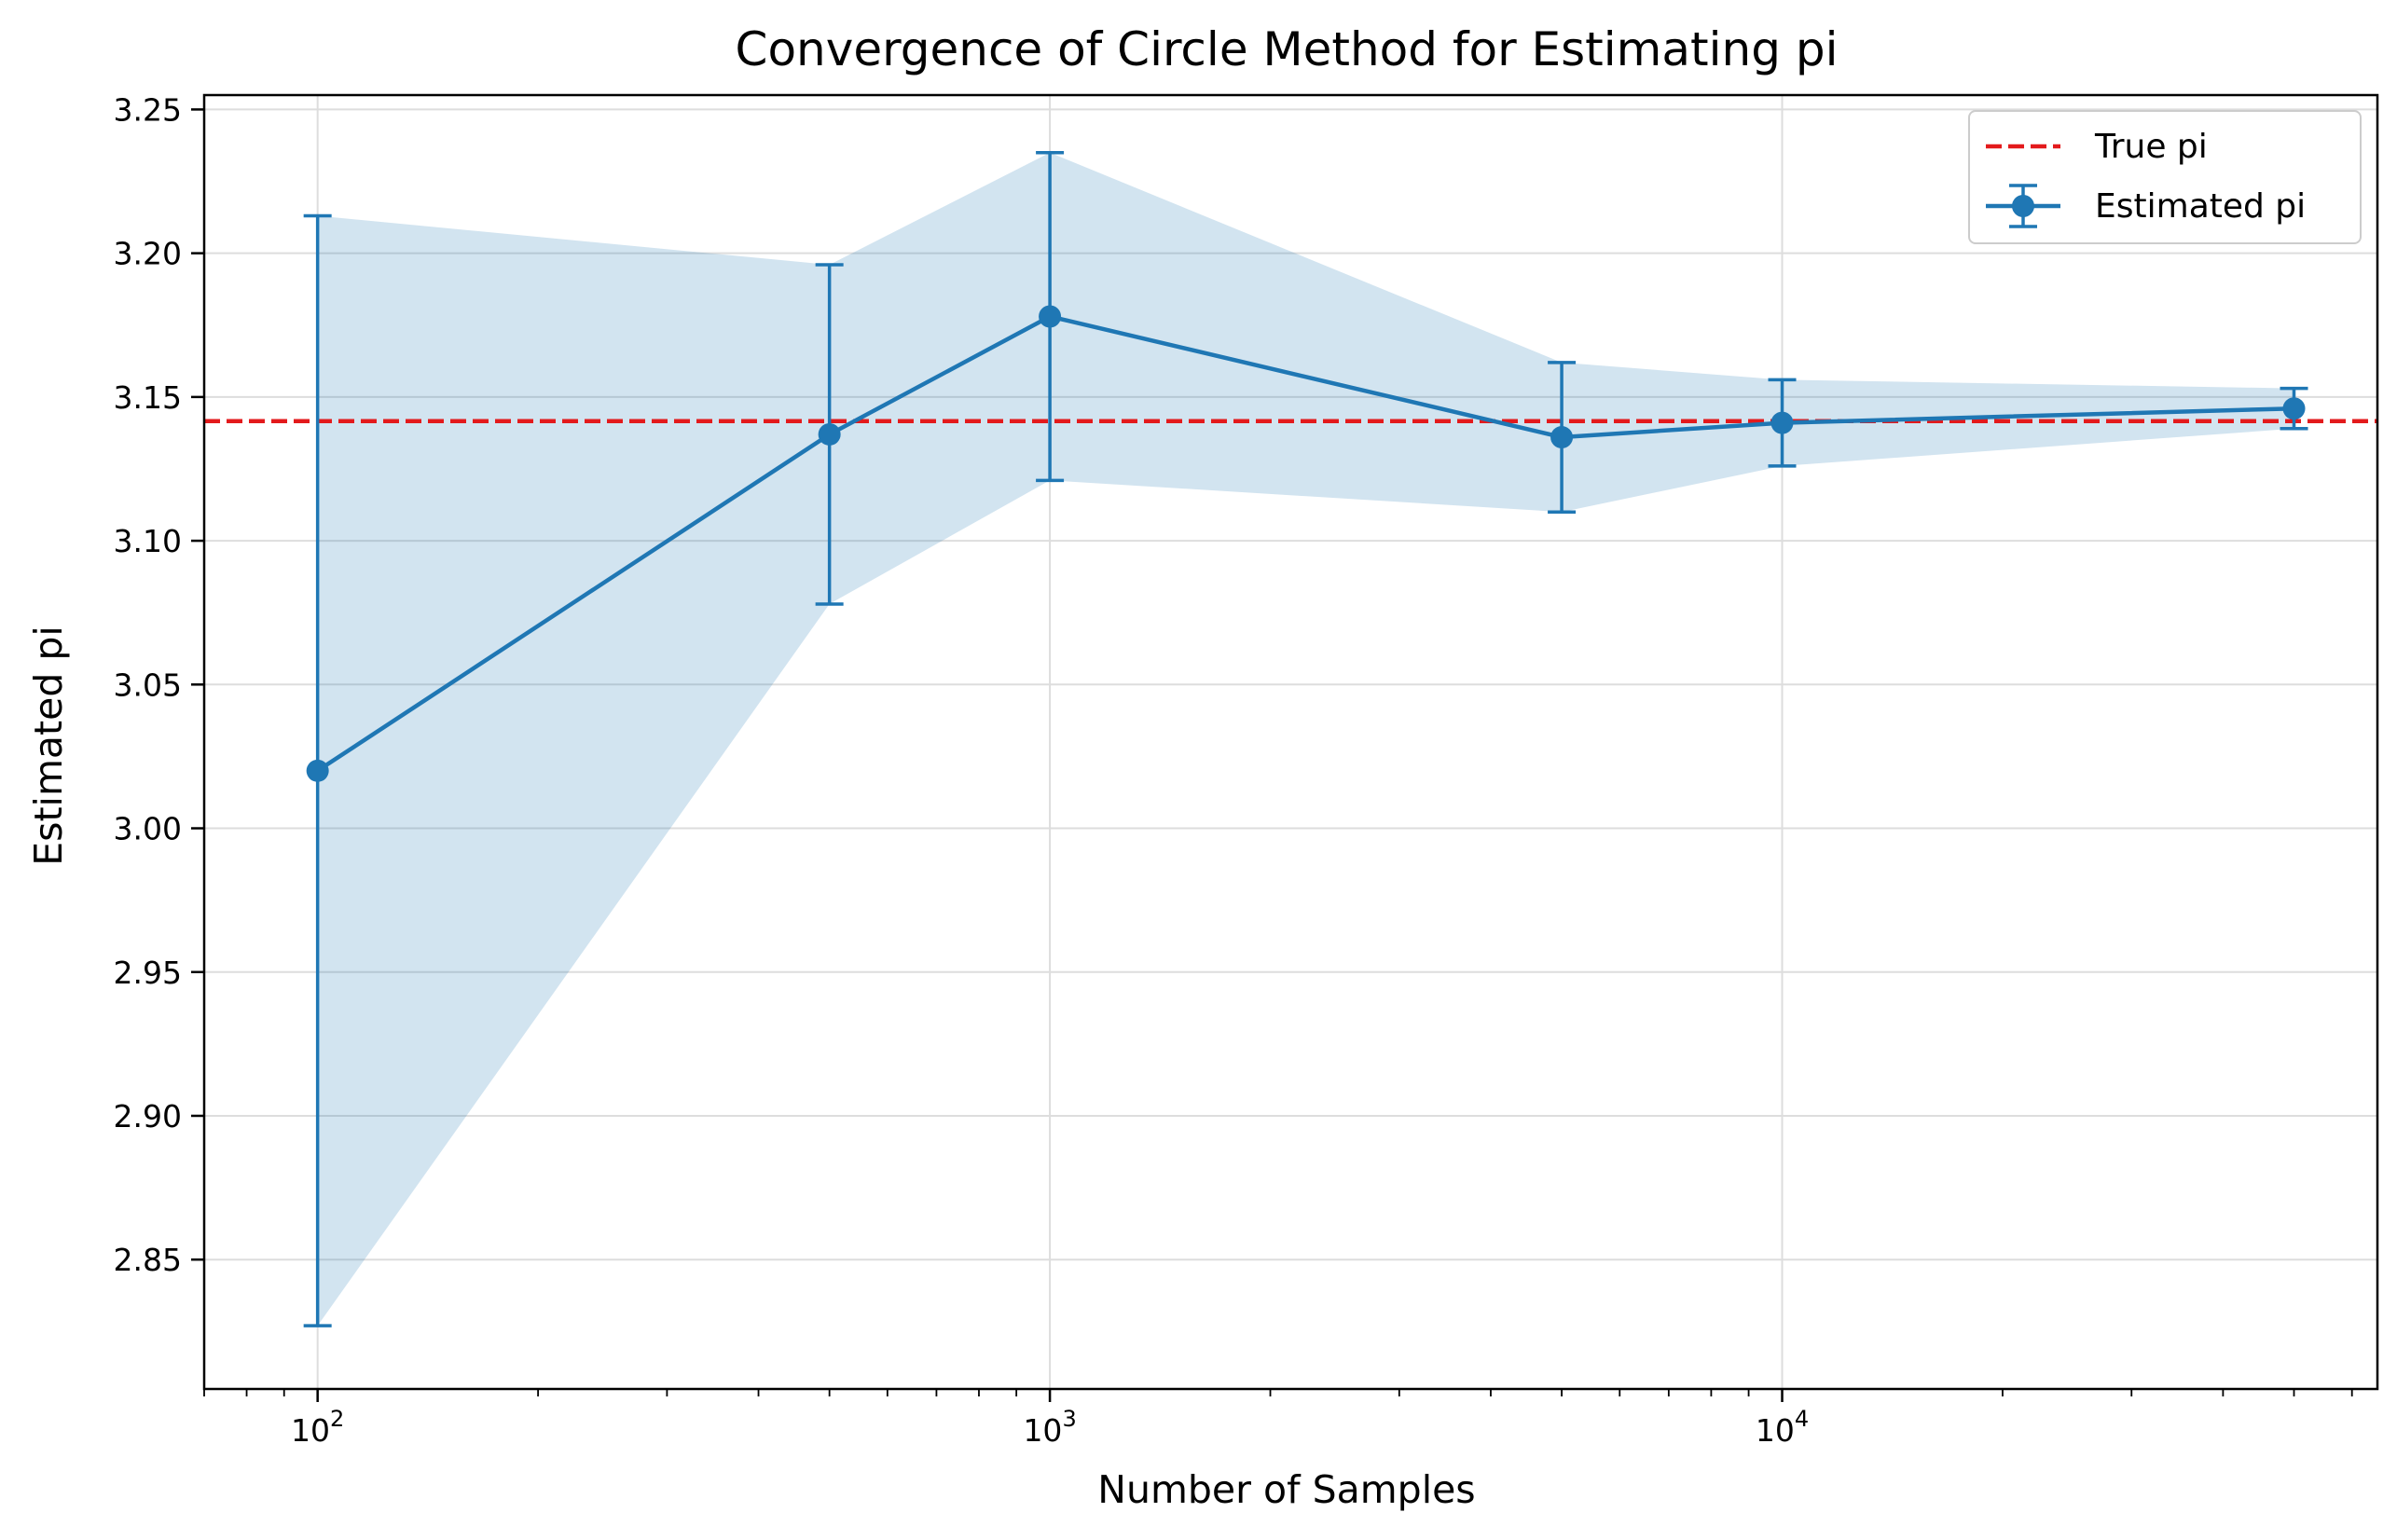 This screenshot has height=1540, width=2397. Describe the element at coordinates (2151, 147) in the screenshot. I see `legend-label-true-pi: True pi` at that location.